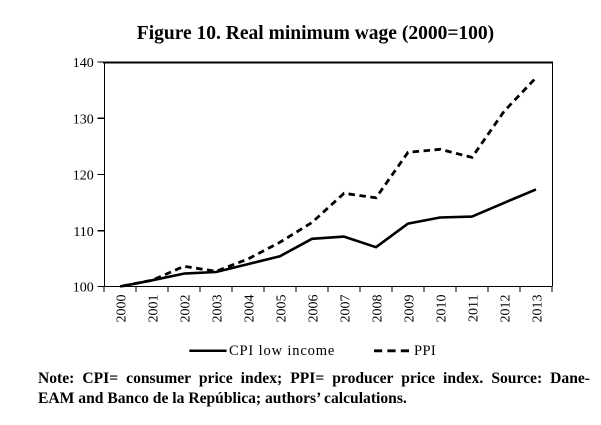 This screenshot has width=601, height=425. What do you see at coordinates (154, 309) in the screenshot?
I see `svg-text: 2001` at bounding box center [154, 309].